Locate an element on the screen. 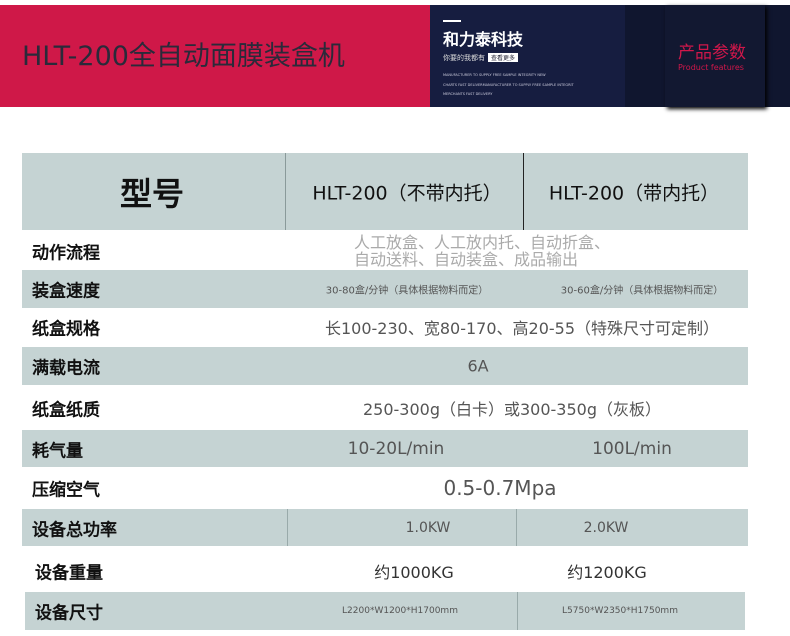 The height and width of the screenshot is (636, 790). row-label: 纸盒纸质 is located at coordinates (66, 410).